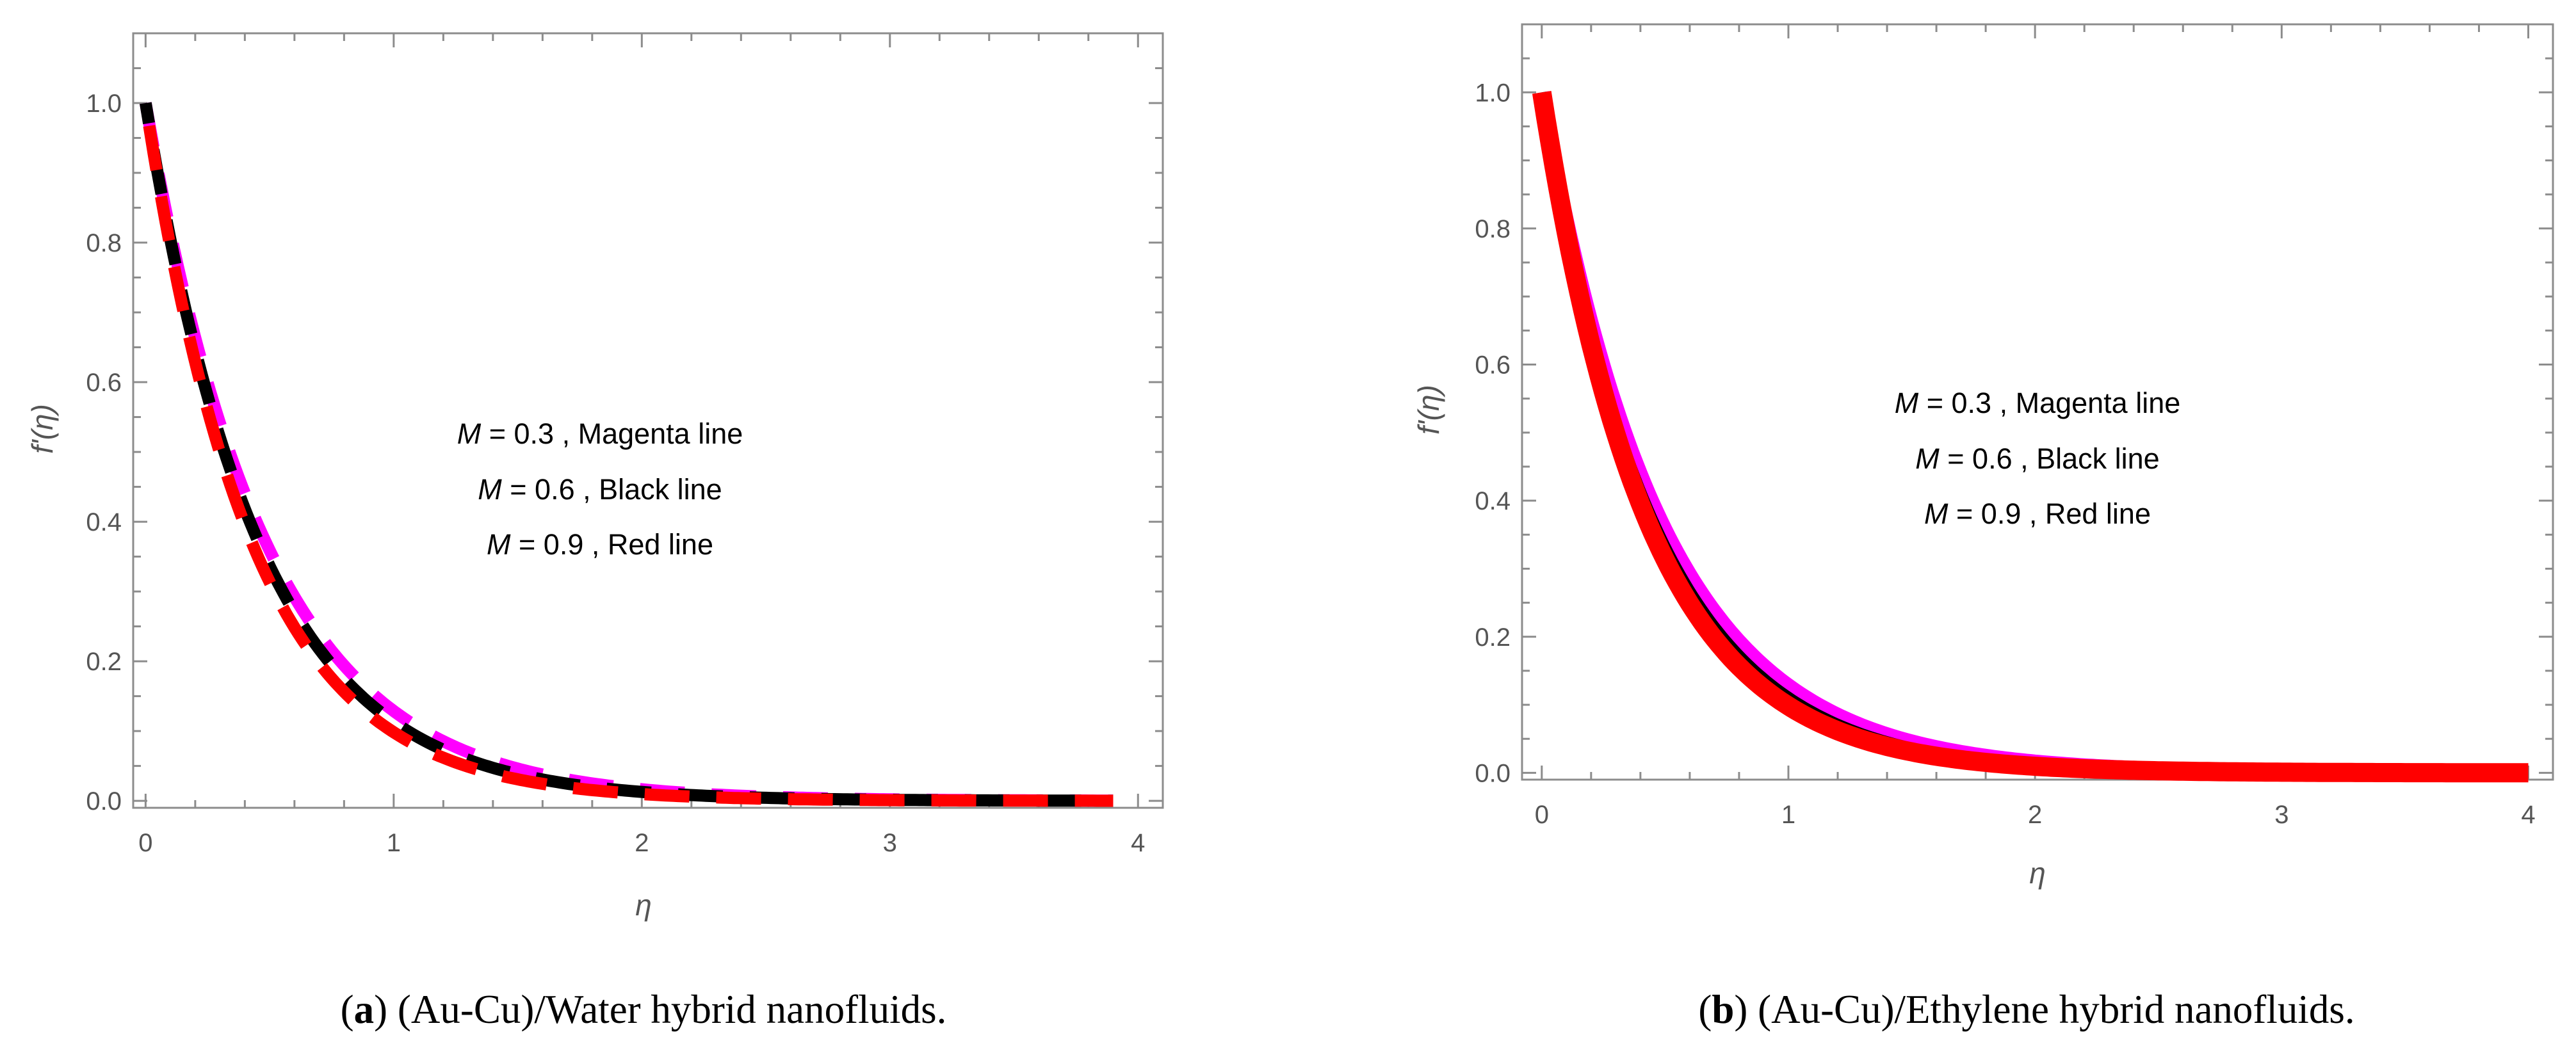  I want to click on caption-a: (a) (Au-Cu)/Water hybrid nanofluids., so click(644, 1009).